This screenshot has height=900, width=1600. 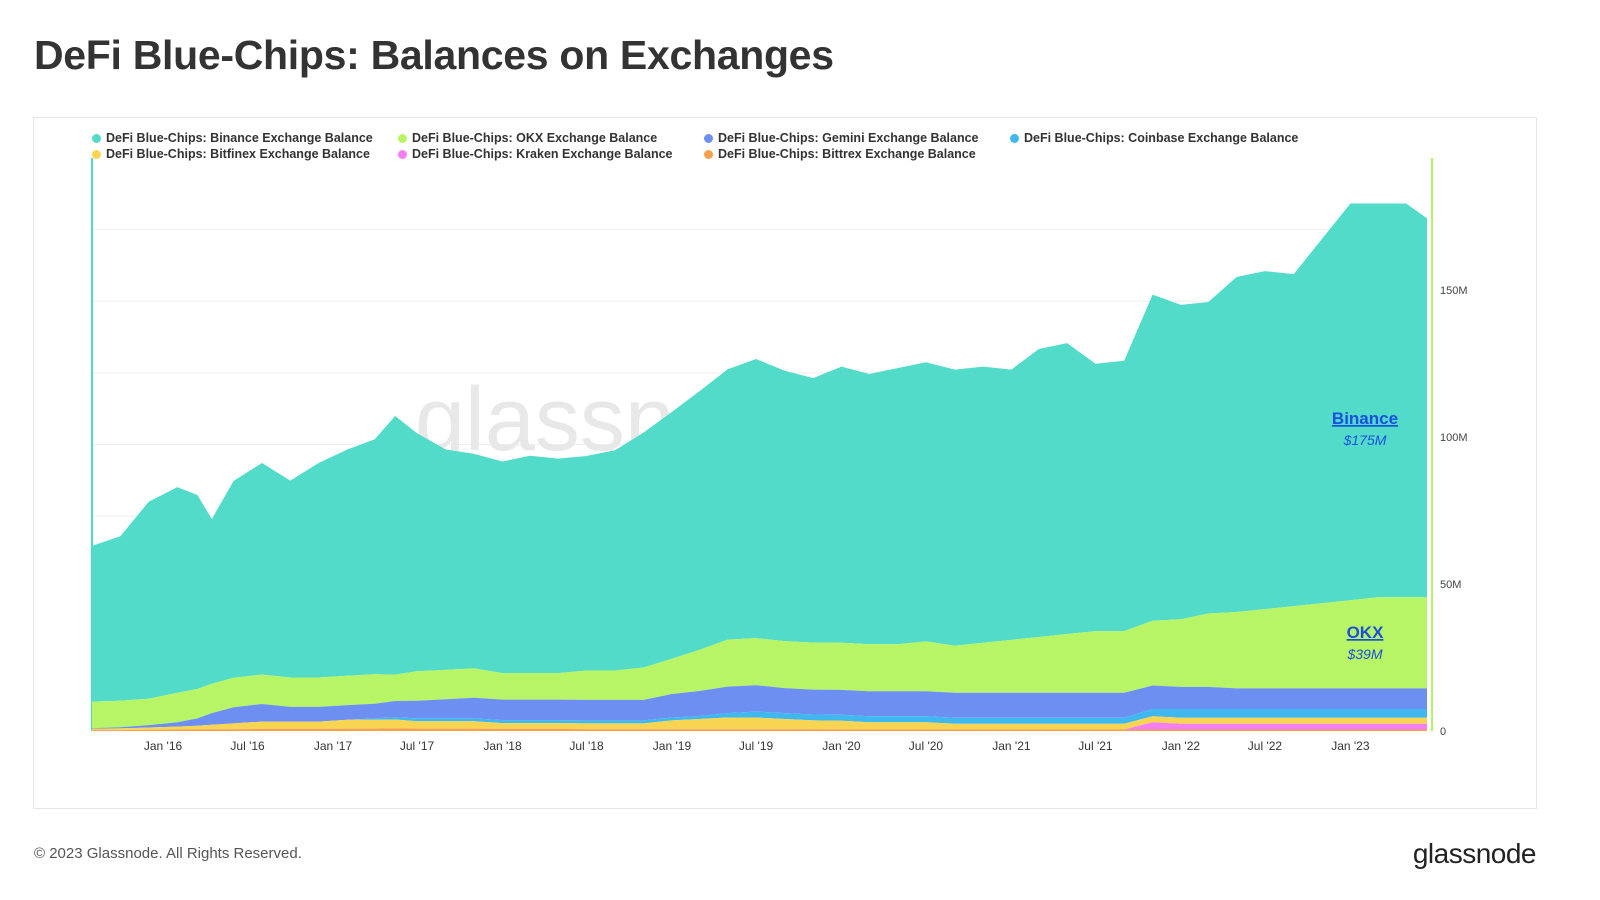 I want to click on legend-label: DeFi Blue-Chips: Gemini Exchange Balance, so click(x=848, y=138).